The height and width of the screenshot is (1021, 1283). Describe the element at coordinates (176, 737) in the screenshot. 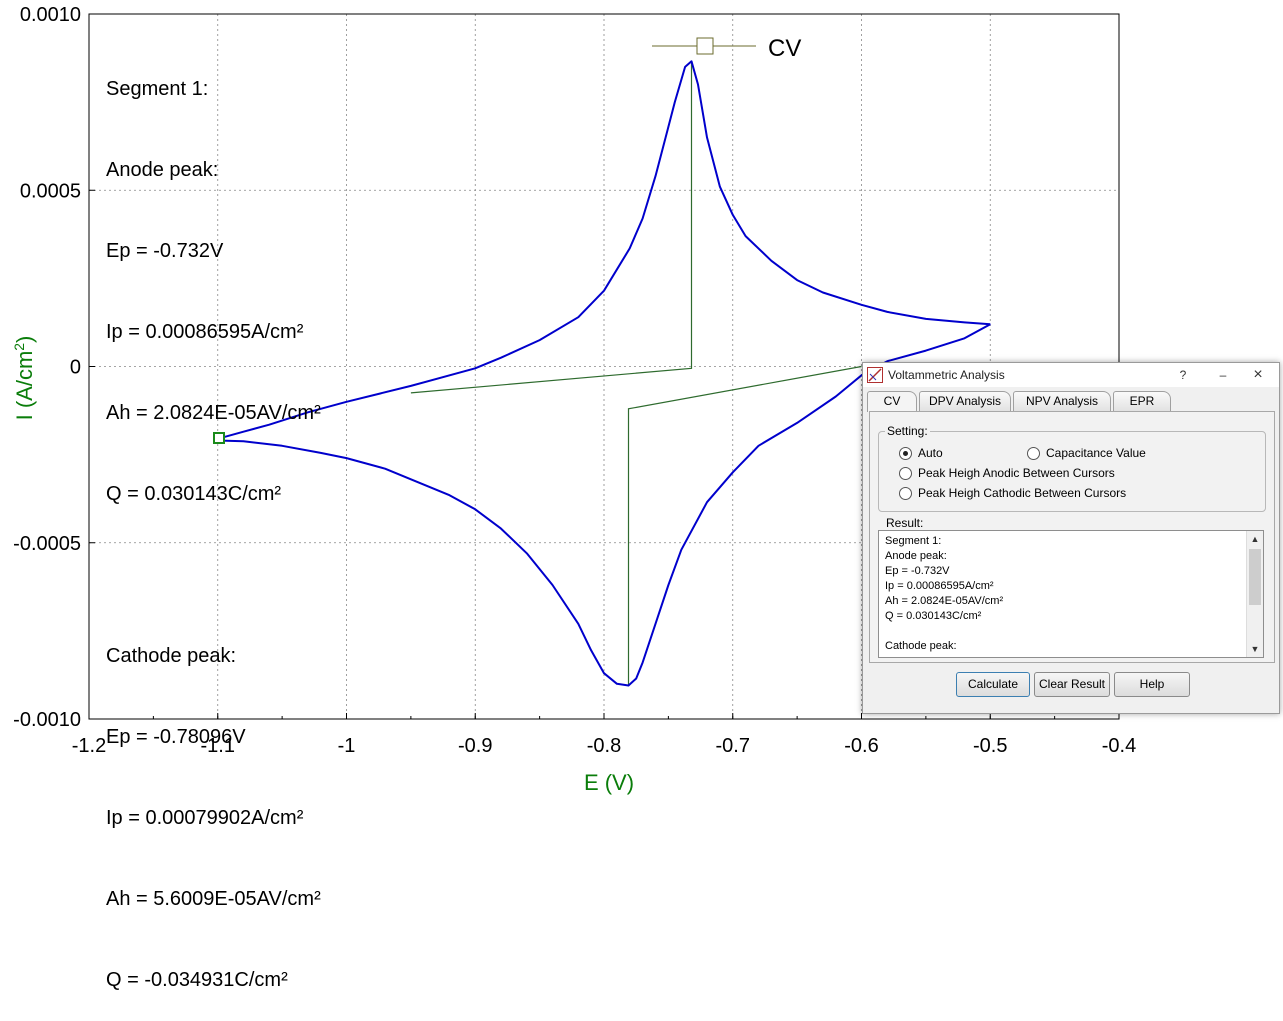

I see `annot-line: Ep = -0.78096V` at that location.